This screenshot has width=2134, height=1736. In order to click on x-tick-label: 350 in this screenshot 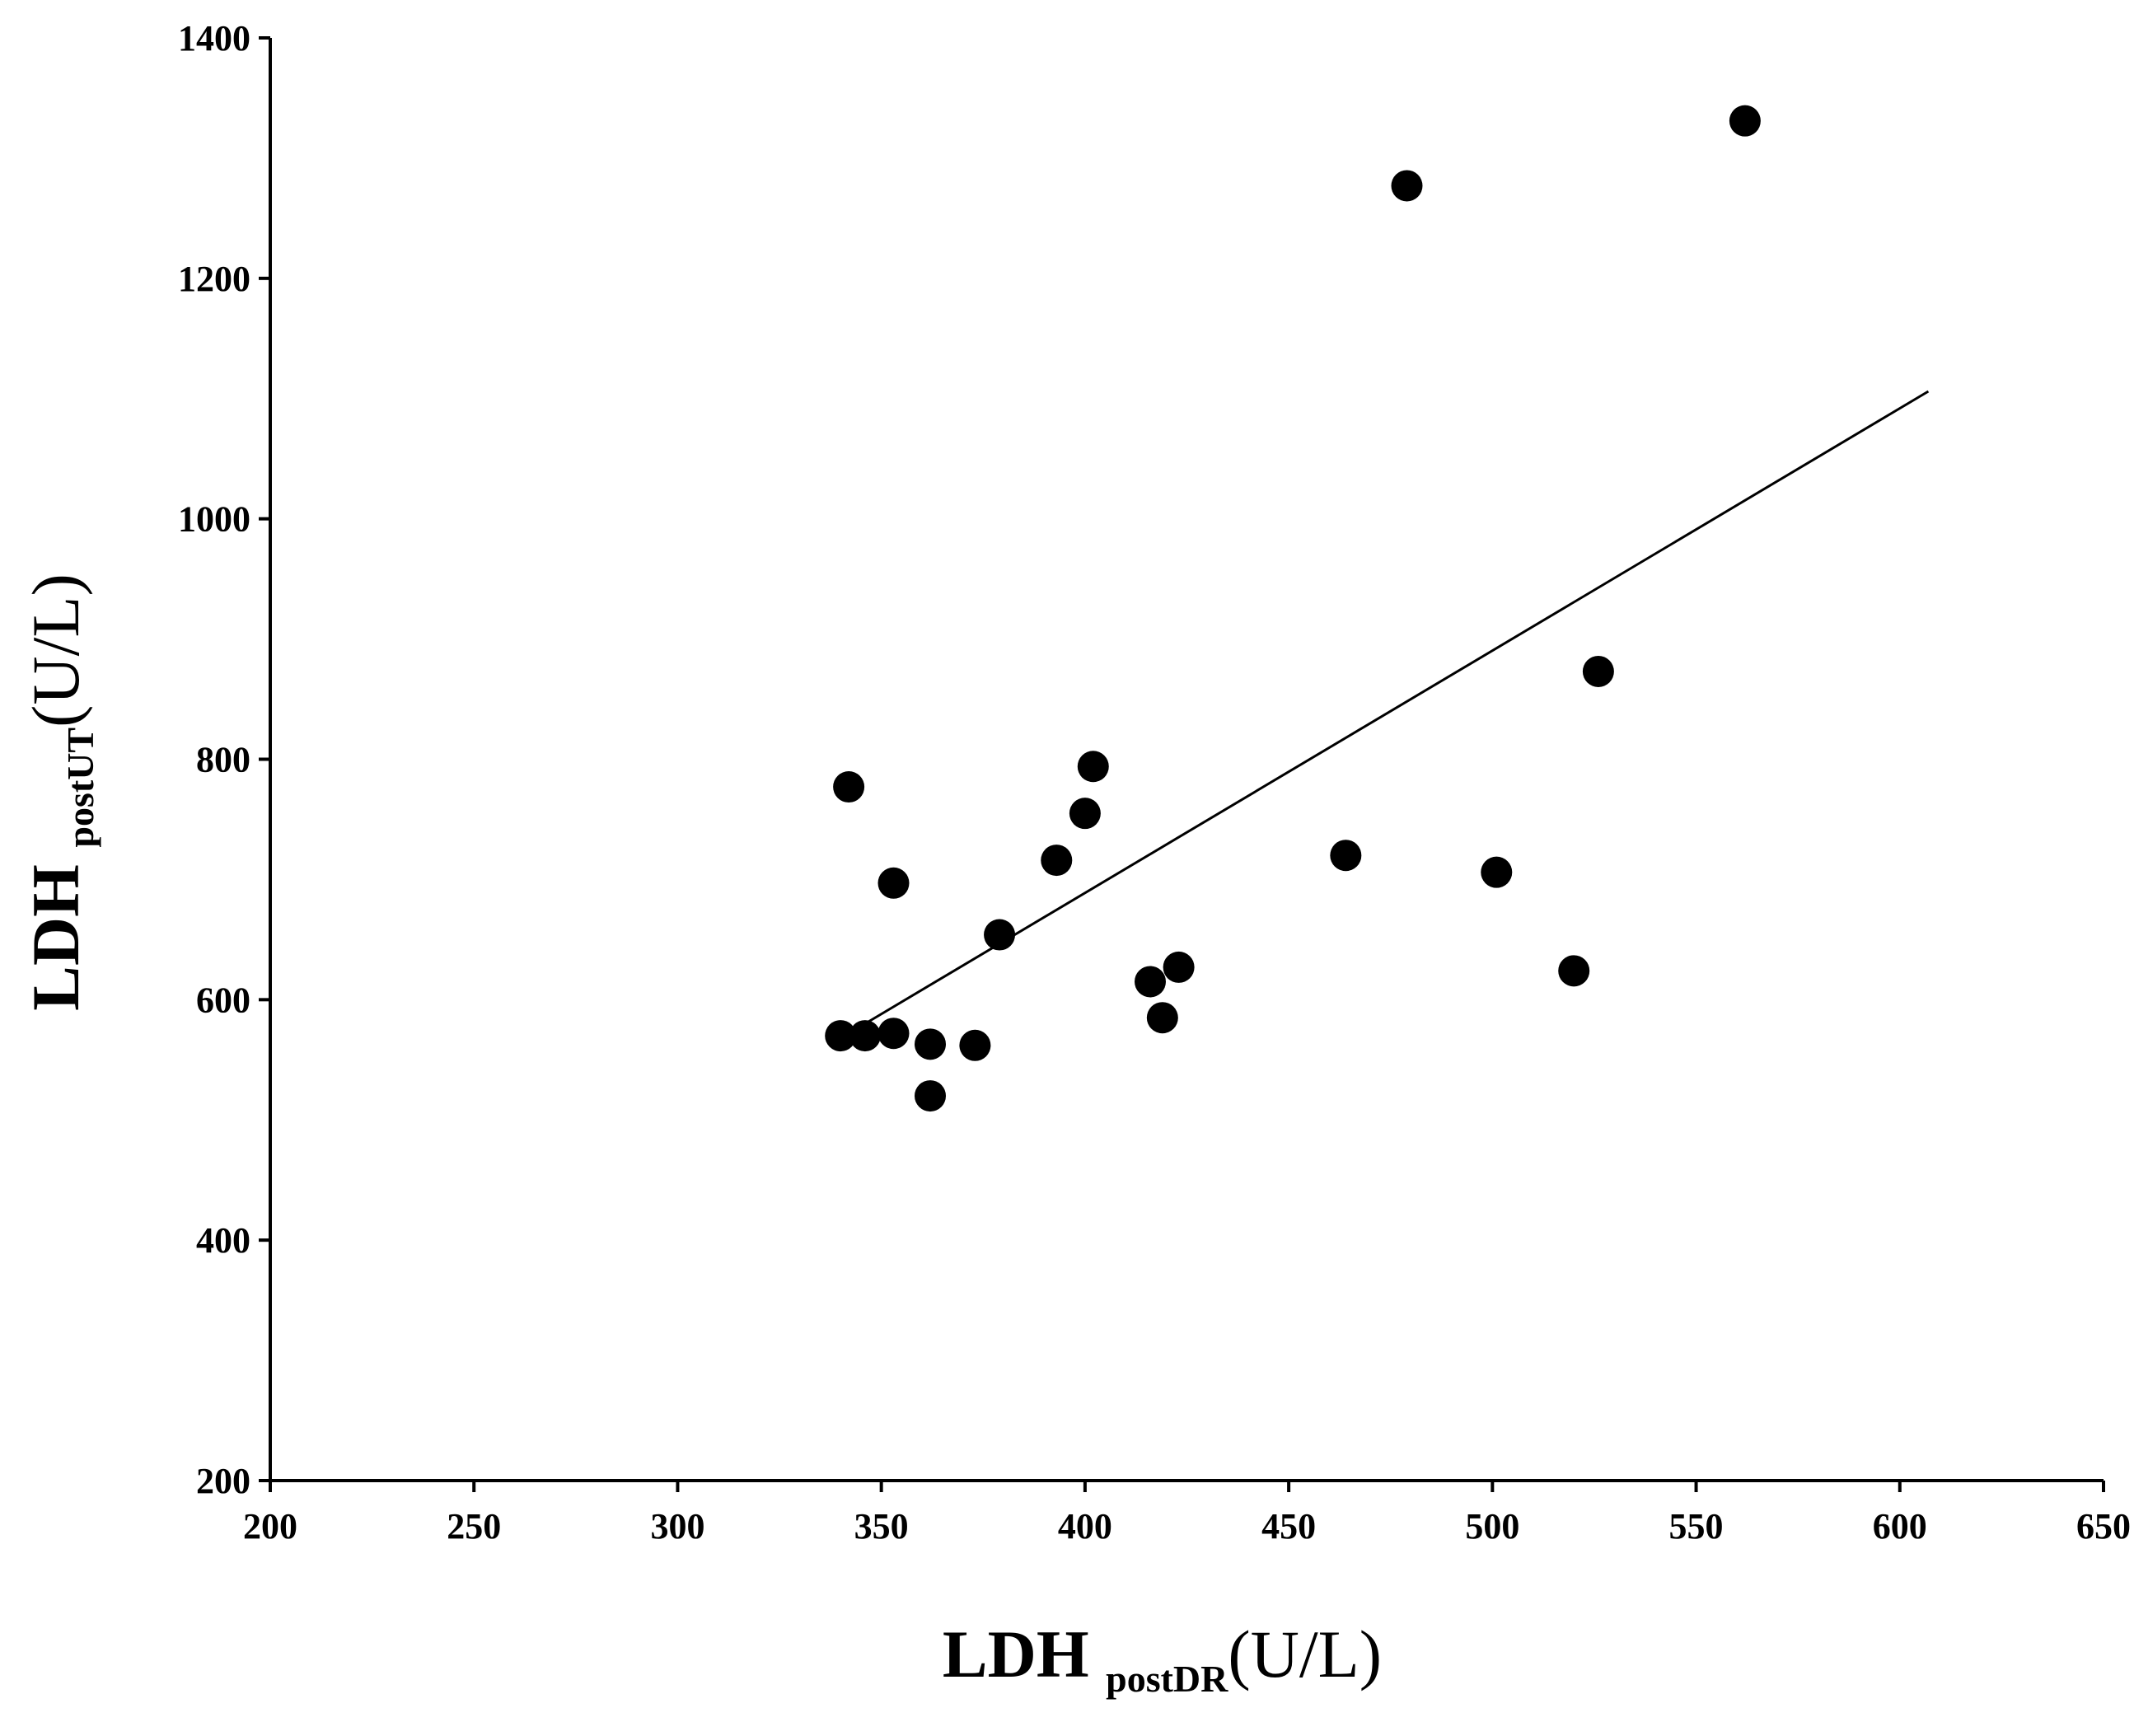, I will do `click(882, 1526)`.